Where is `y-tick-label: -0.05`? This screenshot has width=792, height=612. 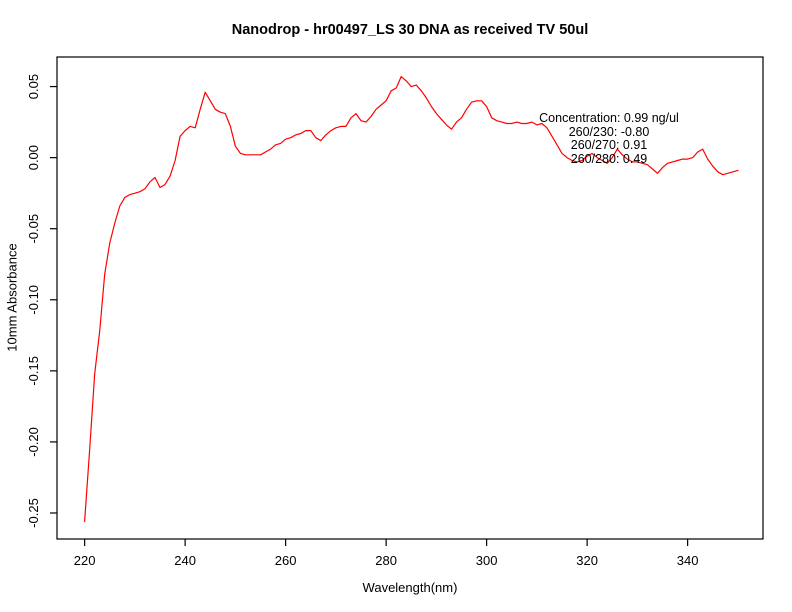 y-tick-label: -0.05 is located at coordinates (33, 229).